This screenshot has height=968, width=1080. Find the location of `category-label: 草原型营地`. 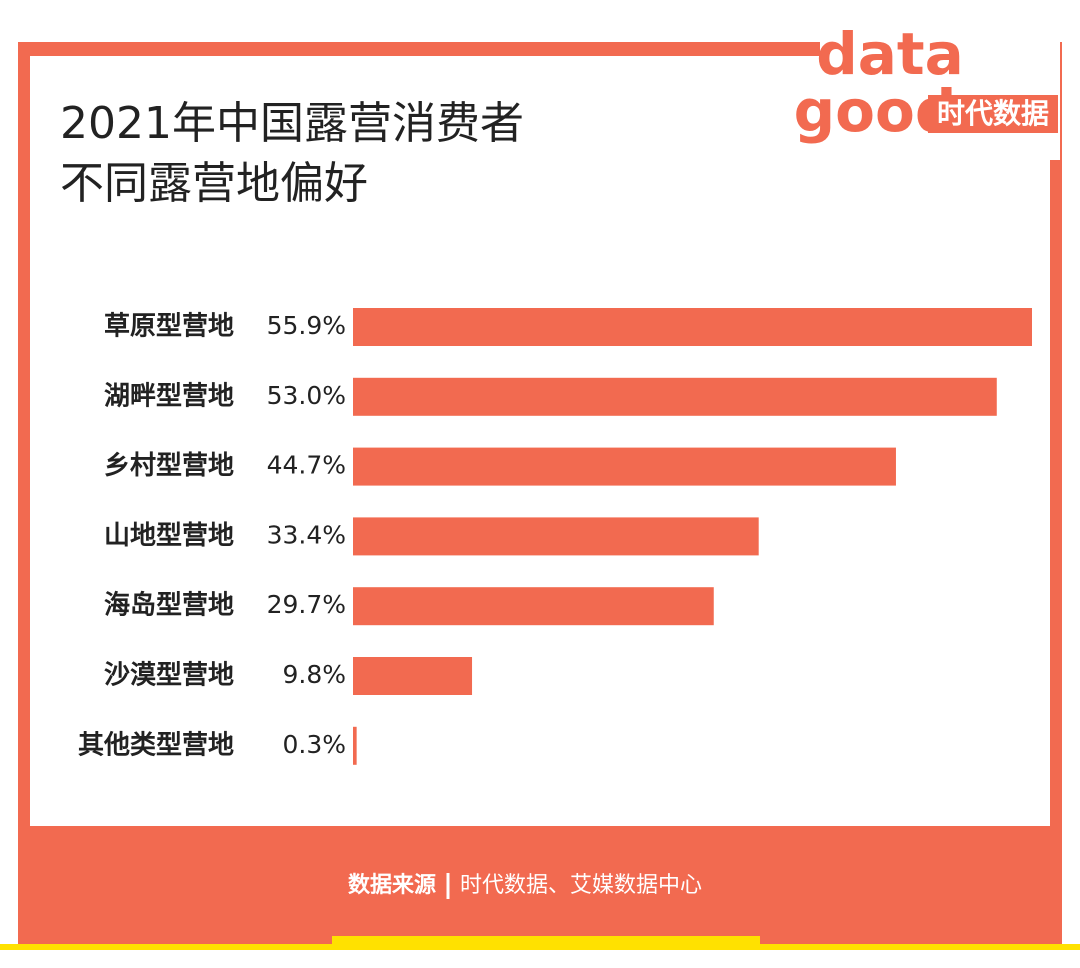

category-label: 草原型营地 is located at coordinates (169, 327).